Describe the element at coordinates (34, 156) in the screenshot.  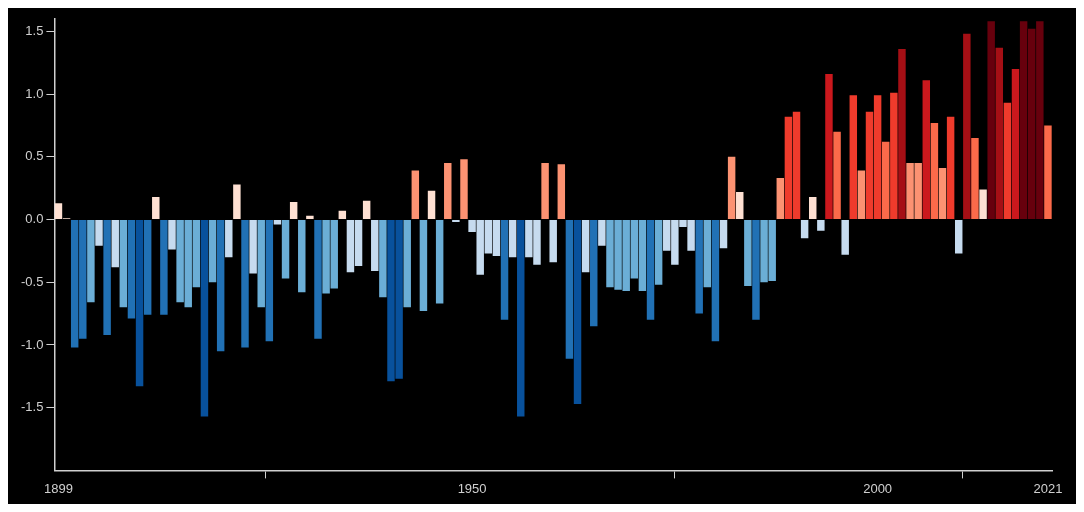
I see `y-tick-label: 0.5` at that location.